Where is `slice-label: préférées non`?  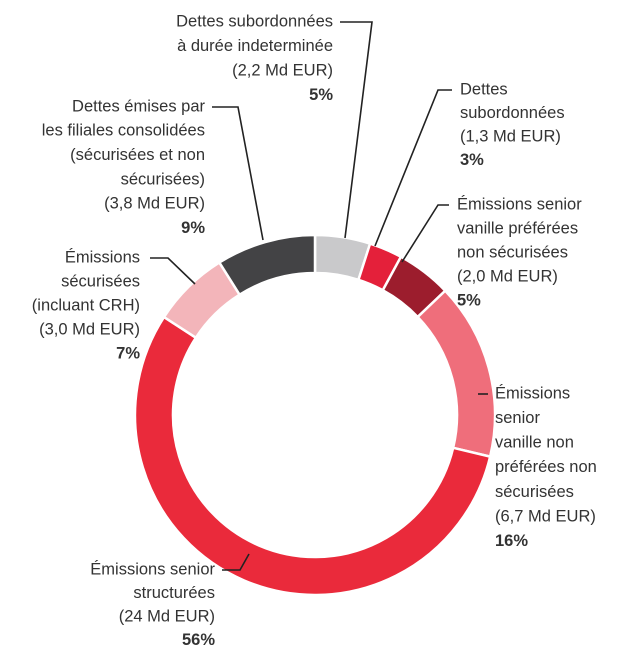
slice-label: préférées non is located at coordinates (546, 467).